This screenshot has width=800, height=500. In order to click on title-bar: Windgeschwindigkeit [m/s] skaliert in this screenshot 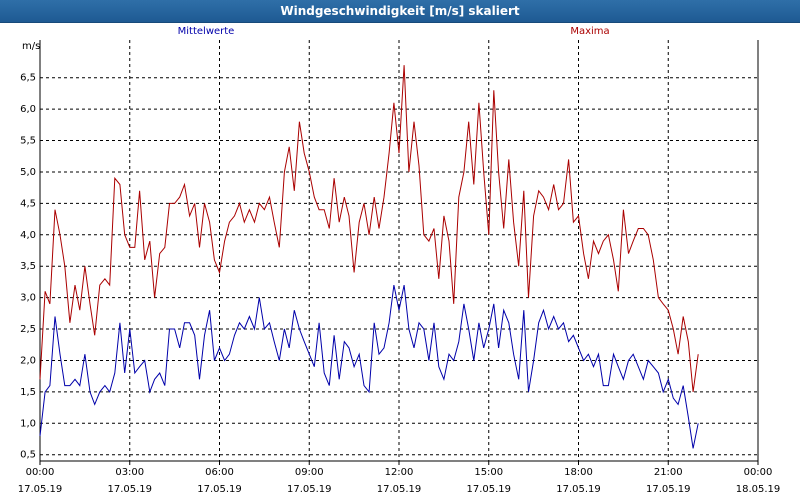, I will do `click(400, 11)`.